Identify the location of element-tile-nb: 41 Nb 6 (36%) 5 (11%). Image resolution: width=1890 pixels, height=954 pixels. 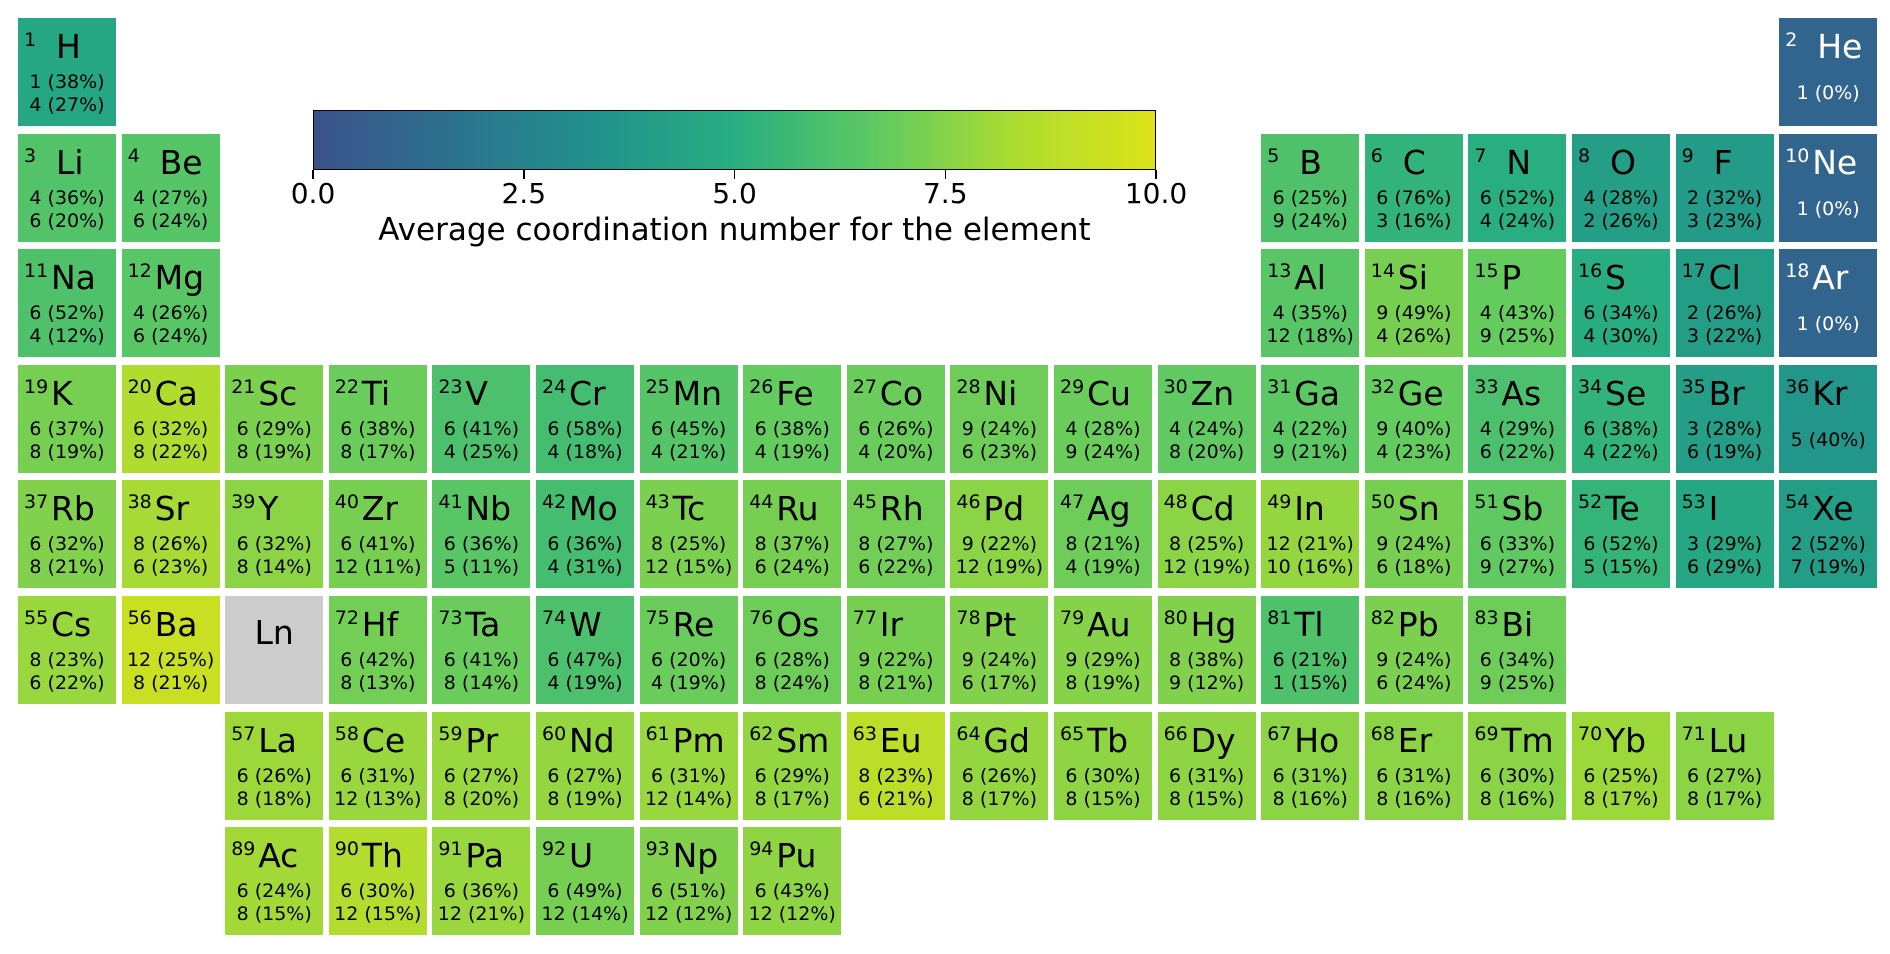
(481, 534).